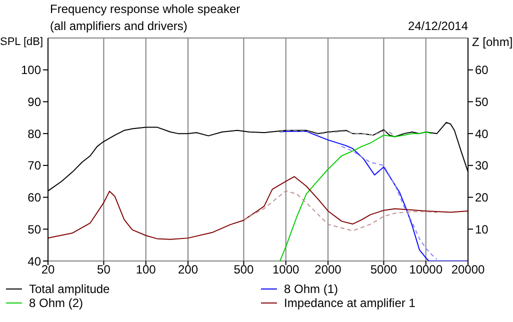 Image resolution: width=513 pixels, height=322 pixels. Describe the element at coordinates (492, 42) in the screenshot. I see `y2-axis-title: Z [ohm]` at that location.